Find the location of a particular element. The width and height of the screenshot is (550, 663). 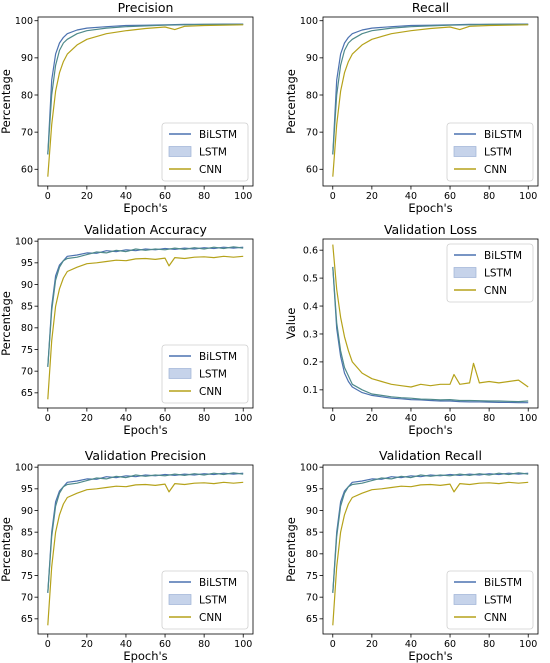

chart-title: Recall is located at coordinates (430, 7).